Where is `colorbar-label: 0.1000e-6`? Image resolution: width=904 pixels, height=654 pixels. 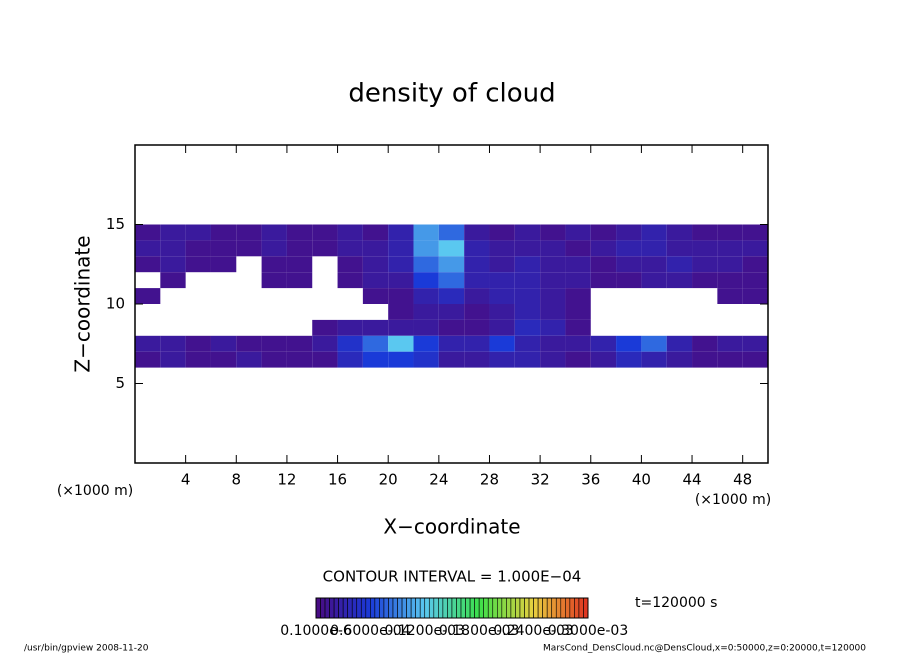 colorbar-label: 0.1000e-6 is located at coordinates (316, 631).